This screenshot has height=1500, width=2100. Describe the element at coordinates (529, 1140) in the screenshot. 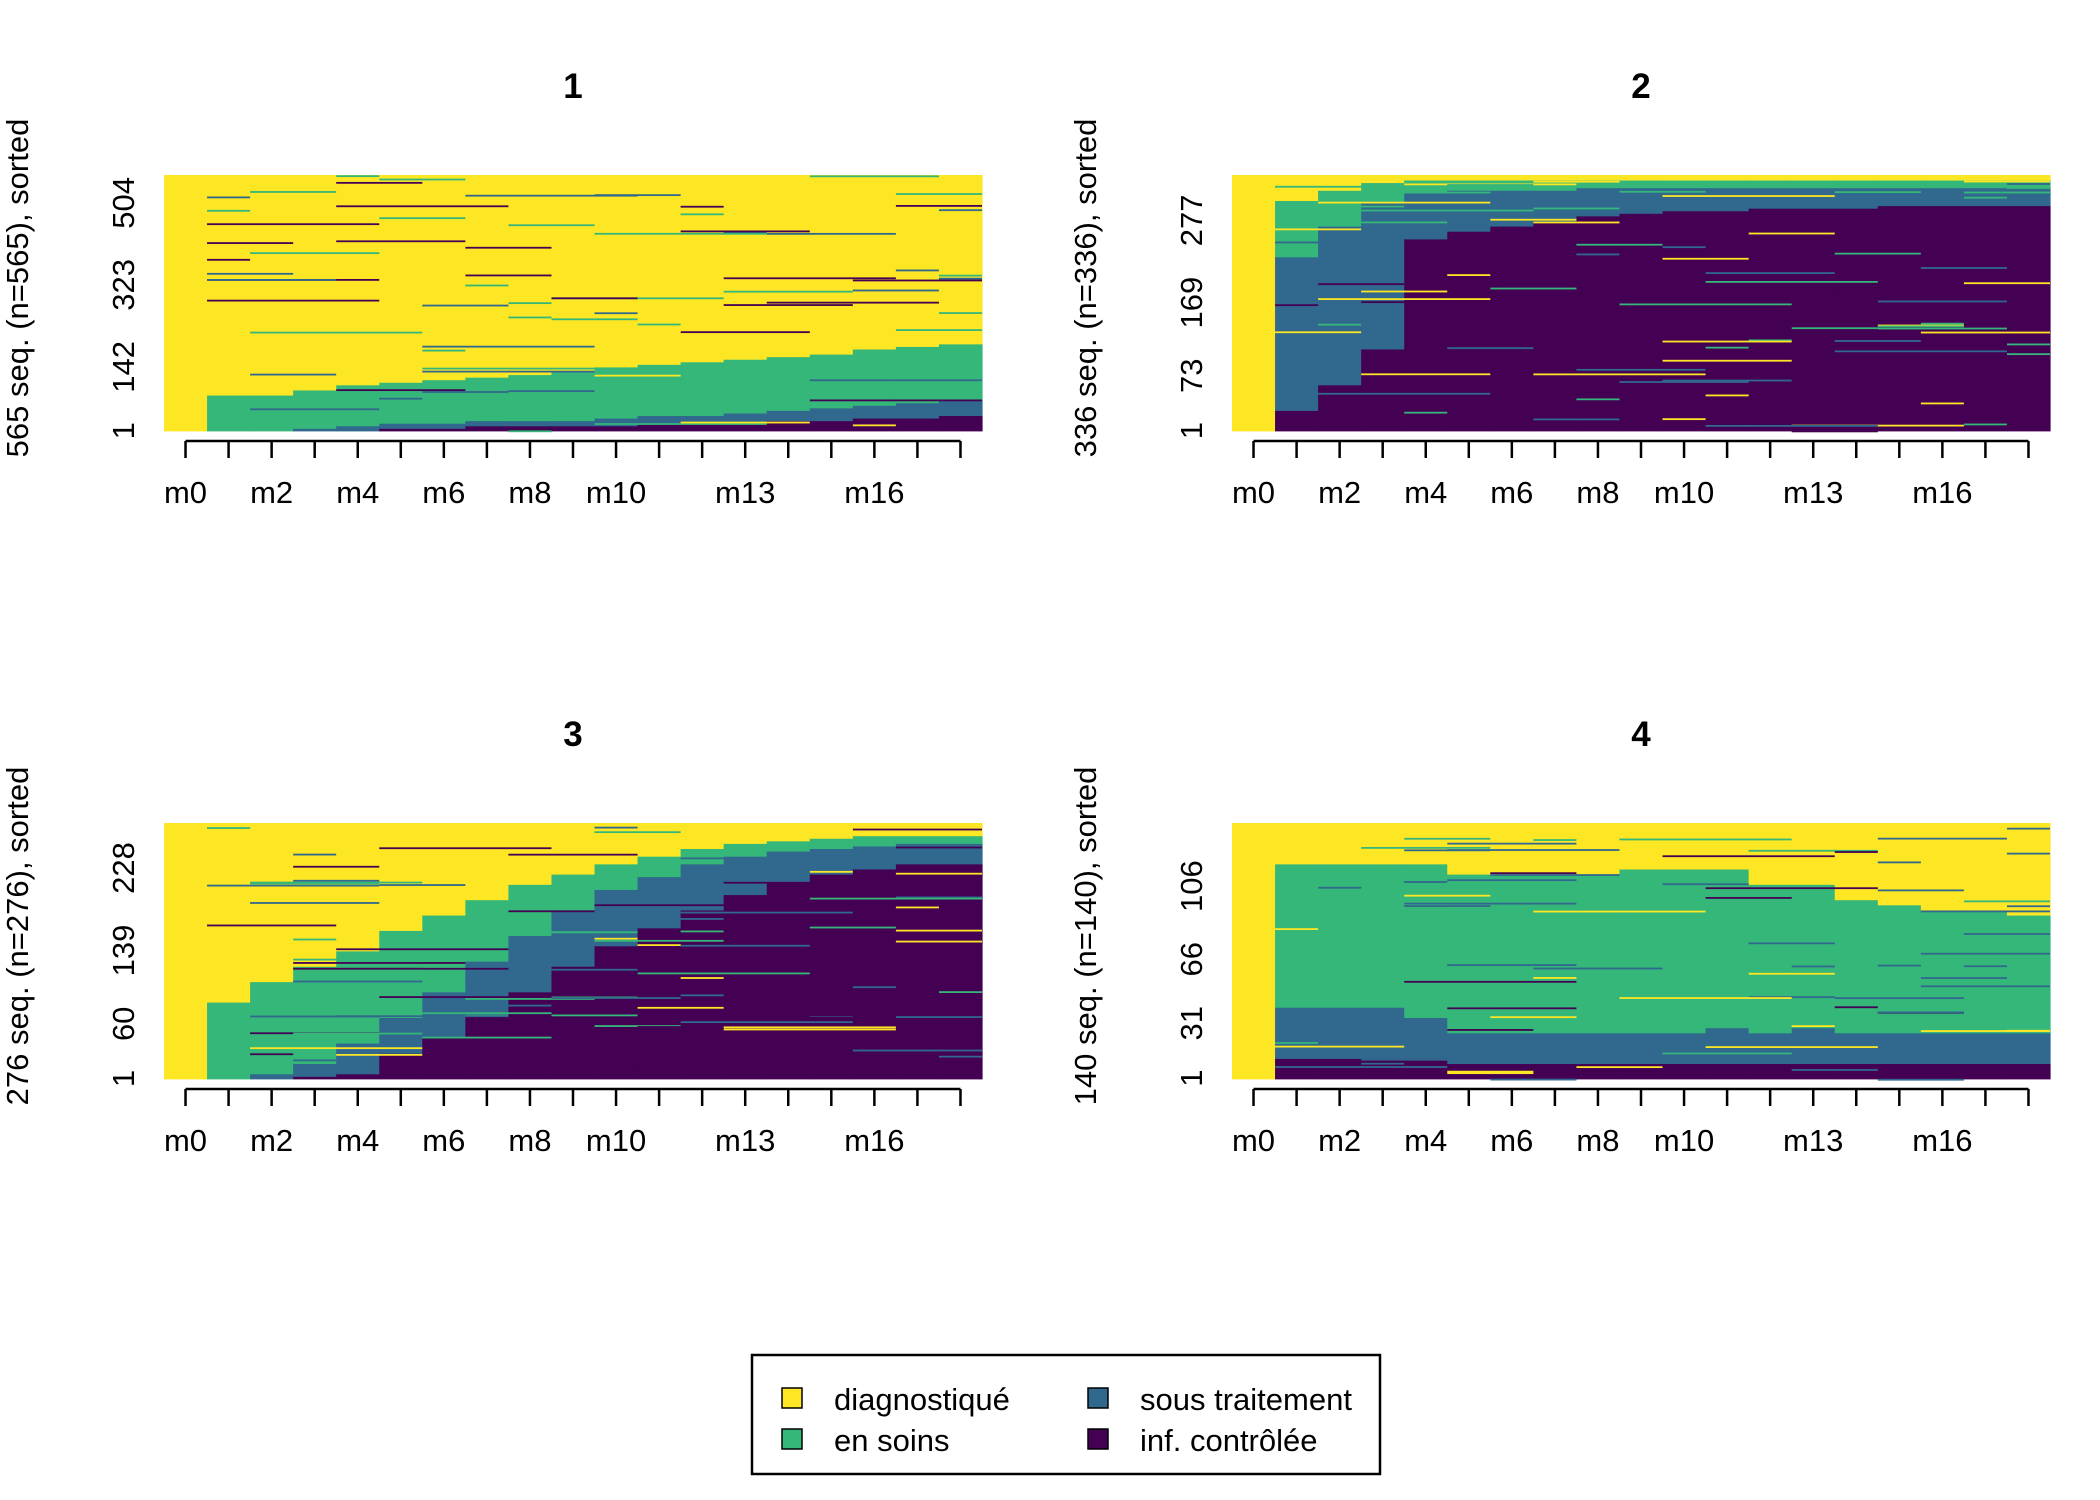

I see `x-tick-label: m8` at that location.